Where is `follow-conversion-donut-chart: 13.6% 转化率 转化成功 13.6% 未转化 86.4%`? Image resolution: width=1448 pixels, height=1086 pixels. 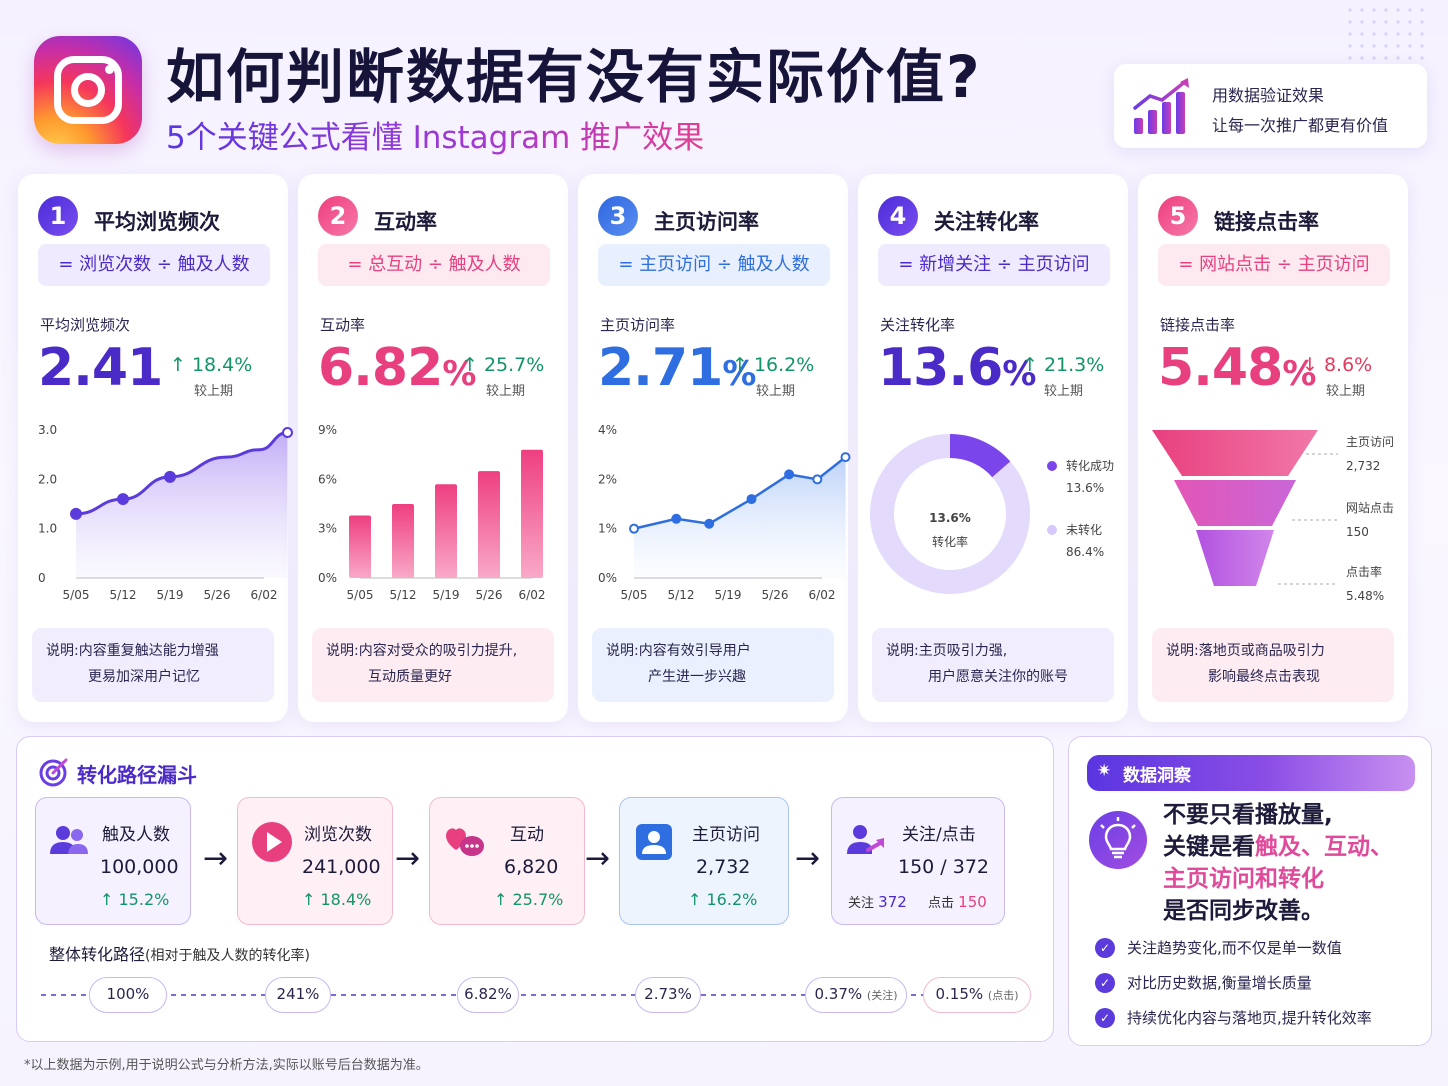 follow-conversion-donut-chart: 13.6% 转化率 转化成功 13.6% 未转化 86.4% is located at coordinates (992, 514).